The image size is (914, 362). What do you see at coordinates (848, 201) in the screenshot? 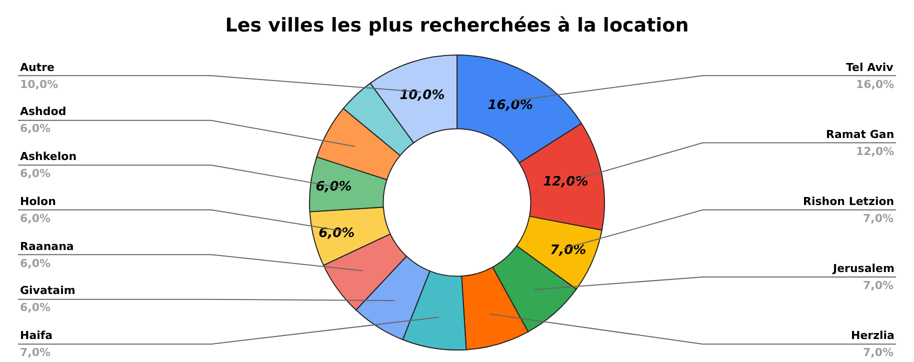
I see `slice-label: Rishon Letzion` at bounding box center [848, 201].